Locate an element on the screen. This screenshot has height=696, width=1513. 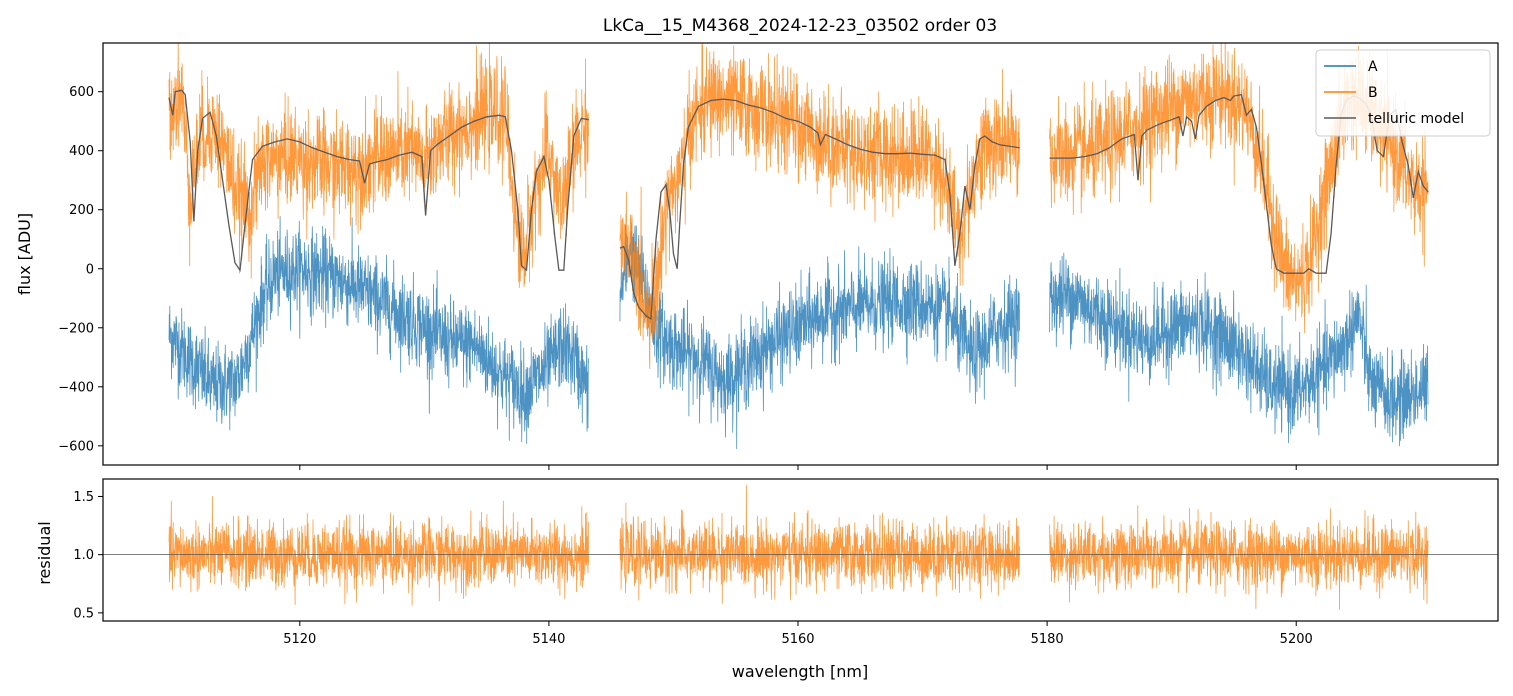
legend-label-a: A is located at coordinates (1373, 67).